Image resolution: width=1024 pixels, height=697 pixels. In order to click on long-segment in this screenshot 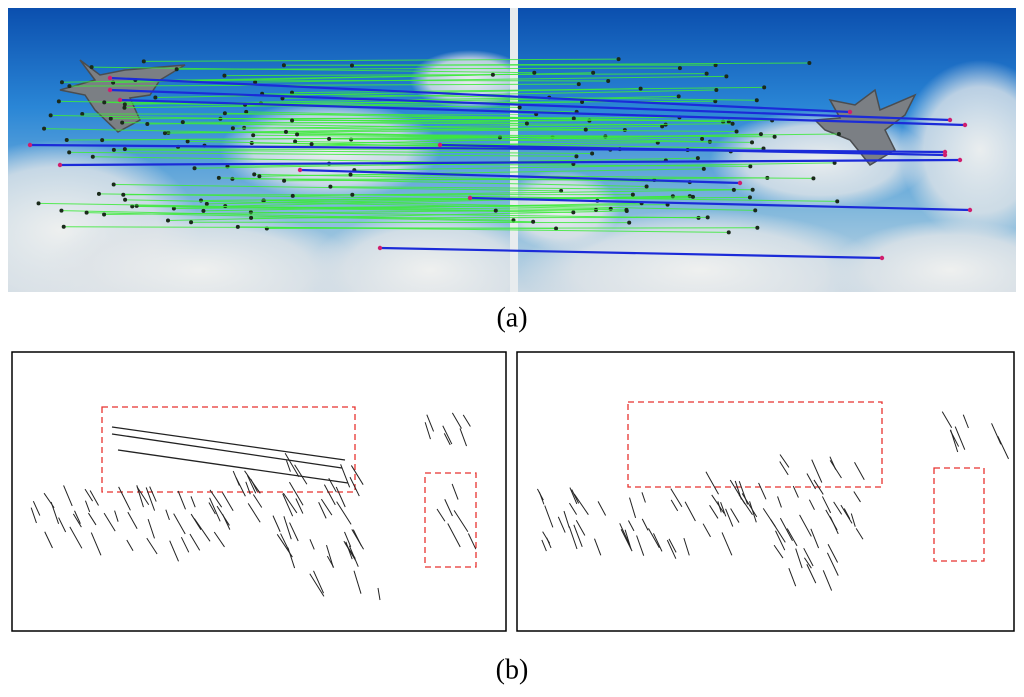, I will do `click(228, 443)`.